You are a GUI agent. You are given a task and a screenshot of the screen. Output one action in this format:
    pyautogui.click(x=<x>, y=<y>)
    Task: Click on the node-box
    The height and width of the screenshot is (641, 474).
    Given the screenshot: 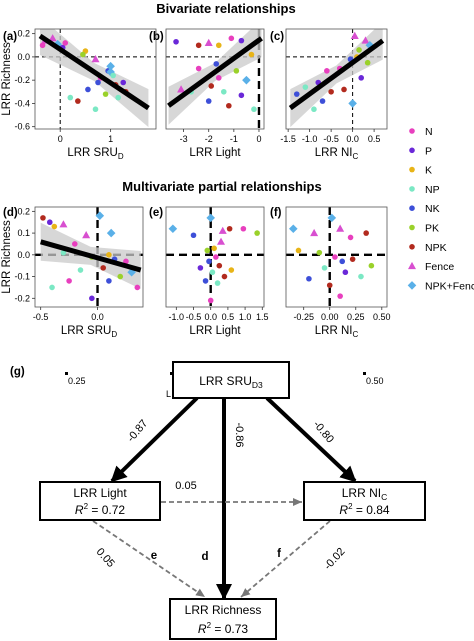 What is the action you would take?
    pyautogui.click(x=231, y=380)
    